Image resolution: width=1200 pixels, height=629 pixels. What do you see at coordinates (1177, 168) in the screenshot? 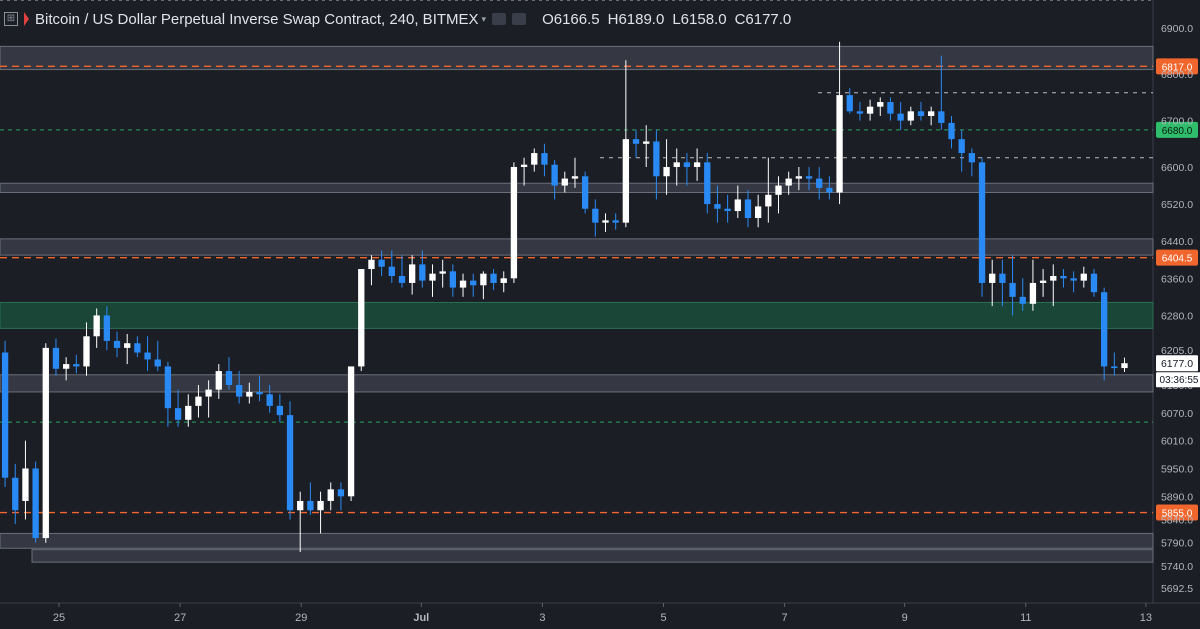
I see `y-tick-label-3: 6600.0` at bounding box center [1177, 168].